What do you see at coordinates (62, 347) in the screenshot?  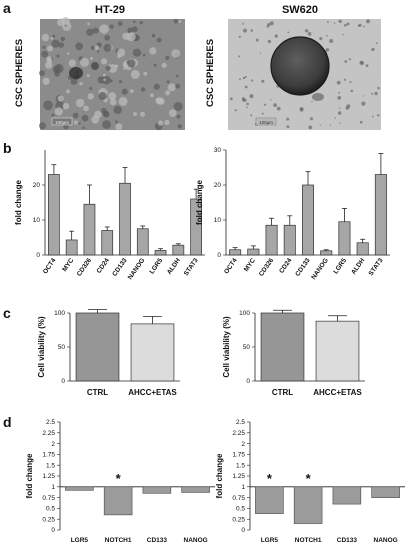 I see `y-tick-label: 50` at bounding box center [62, 347].